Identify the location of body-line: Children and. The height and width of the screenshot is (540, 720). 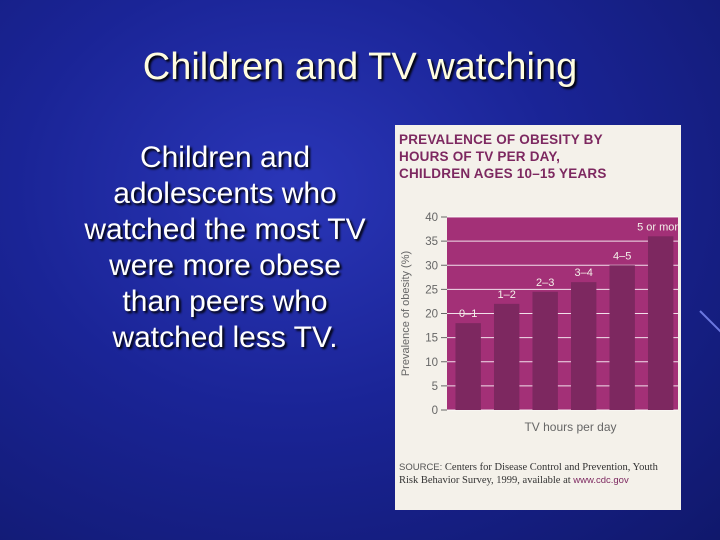
(225, 157).